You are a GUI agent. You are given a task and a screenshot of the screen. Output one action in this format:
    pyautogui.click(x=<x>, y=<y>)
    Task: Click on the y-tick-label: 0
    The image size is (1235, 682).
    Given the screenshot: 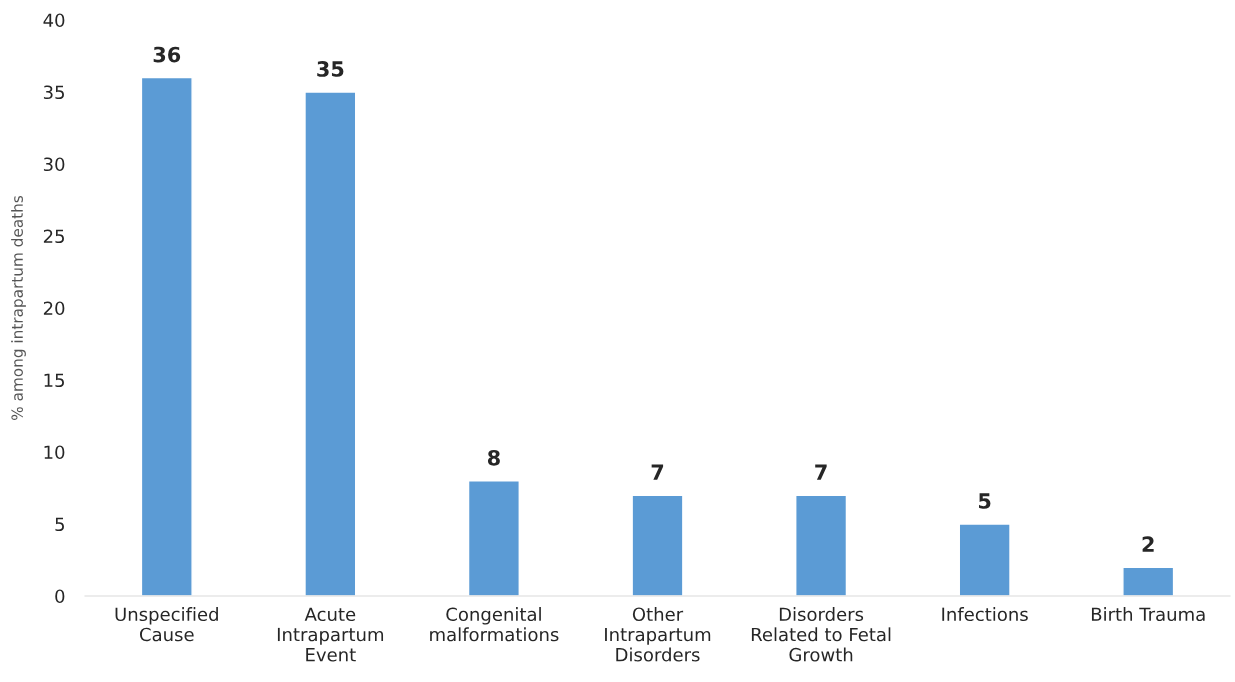 What is the action you would take?
    pyautogui.click(x=60, y=596)
    